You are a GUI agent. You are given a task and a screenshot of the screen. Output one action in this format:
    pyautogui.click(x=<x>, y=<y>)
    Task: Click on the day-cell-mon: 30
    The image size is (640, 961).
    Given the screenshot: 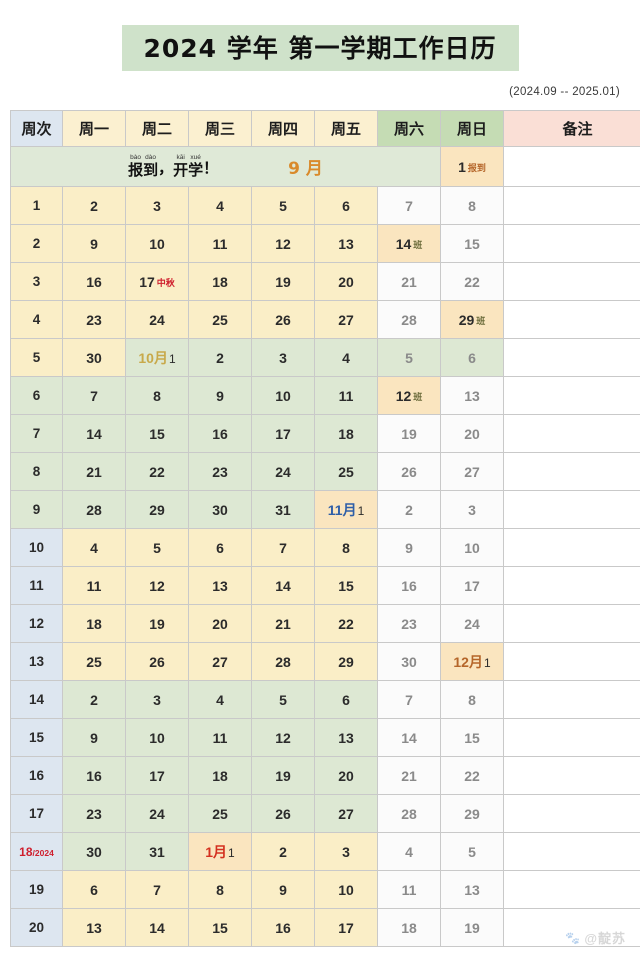 What is the action you would take?
    pyautogui.click(x=94, y=357)
    